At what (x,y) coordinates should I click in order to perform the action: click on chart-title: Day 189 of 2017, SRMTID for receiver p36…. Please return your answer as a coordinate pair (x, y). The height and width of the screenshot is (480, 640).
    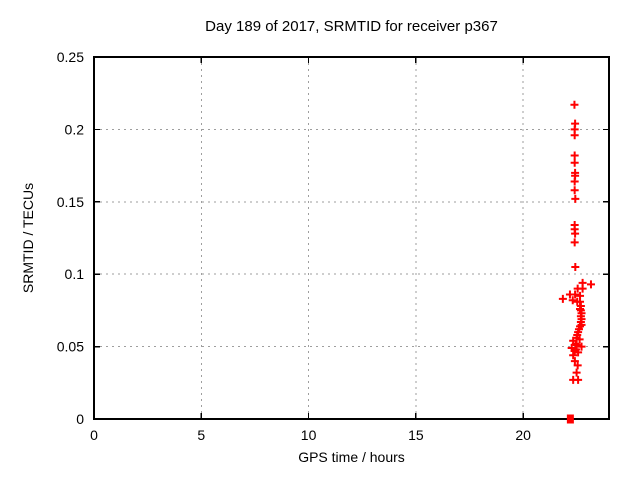
    Looking at the image, I should click on (351, 26).